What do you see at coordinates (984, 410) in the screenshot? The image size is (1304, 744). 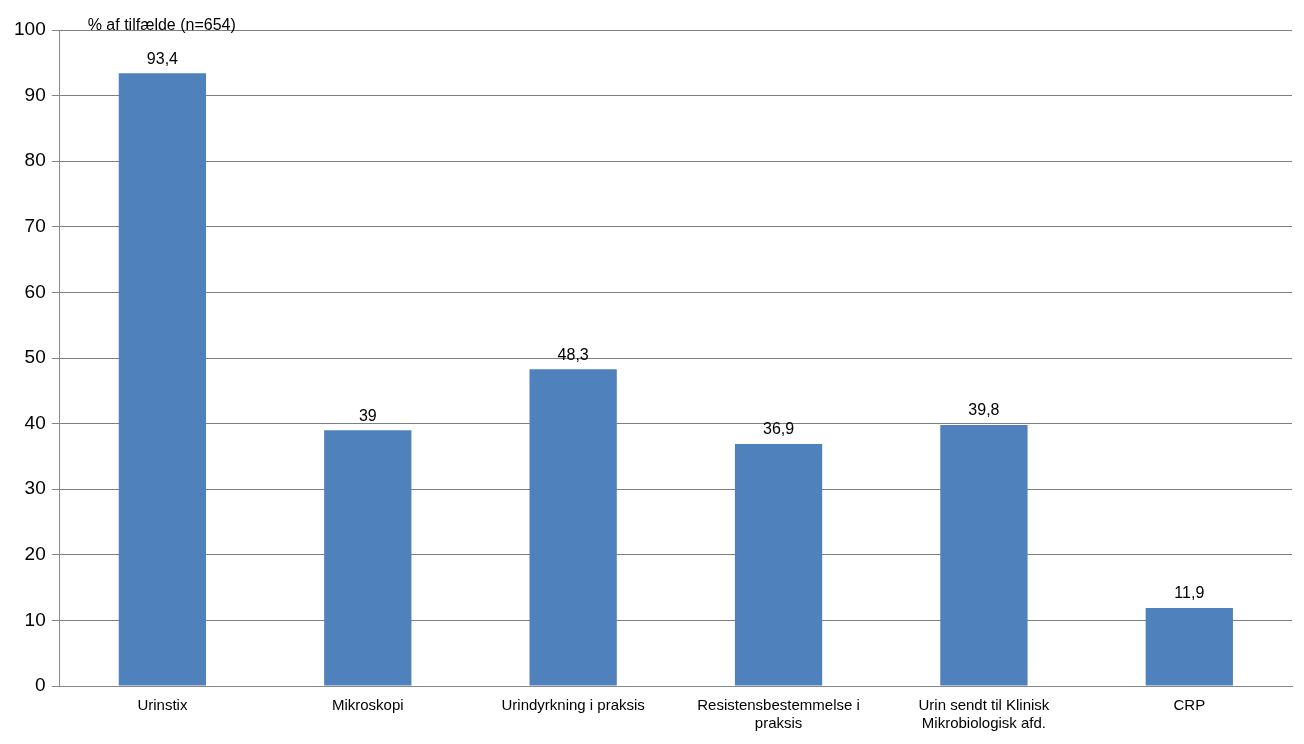 I see `data-label: 39,8` at bounding box center [984, 410].